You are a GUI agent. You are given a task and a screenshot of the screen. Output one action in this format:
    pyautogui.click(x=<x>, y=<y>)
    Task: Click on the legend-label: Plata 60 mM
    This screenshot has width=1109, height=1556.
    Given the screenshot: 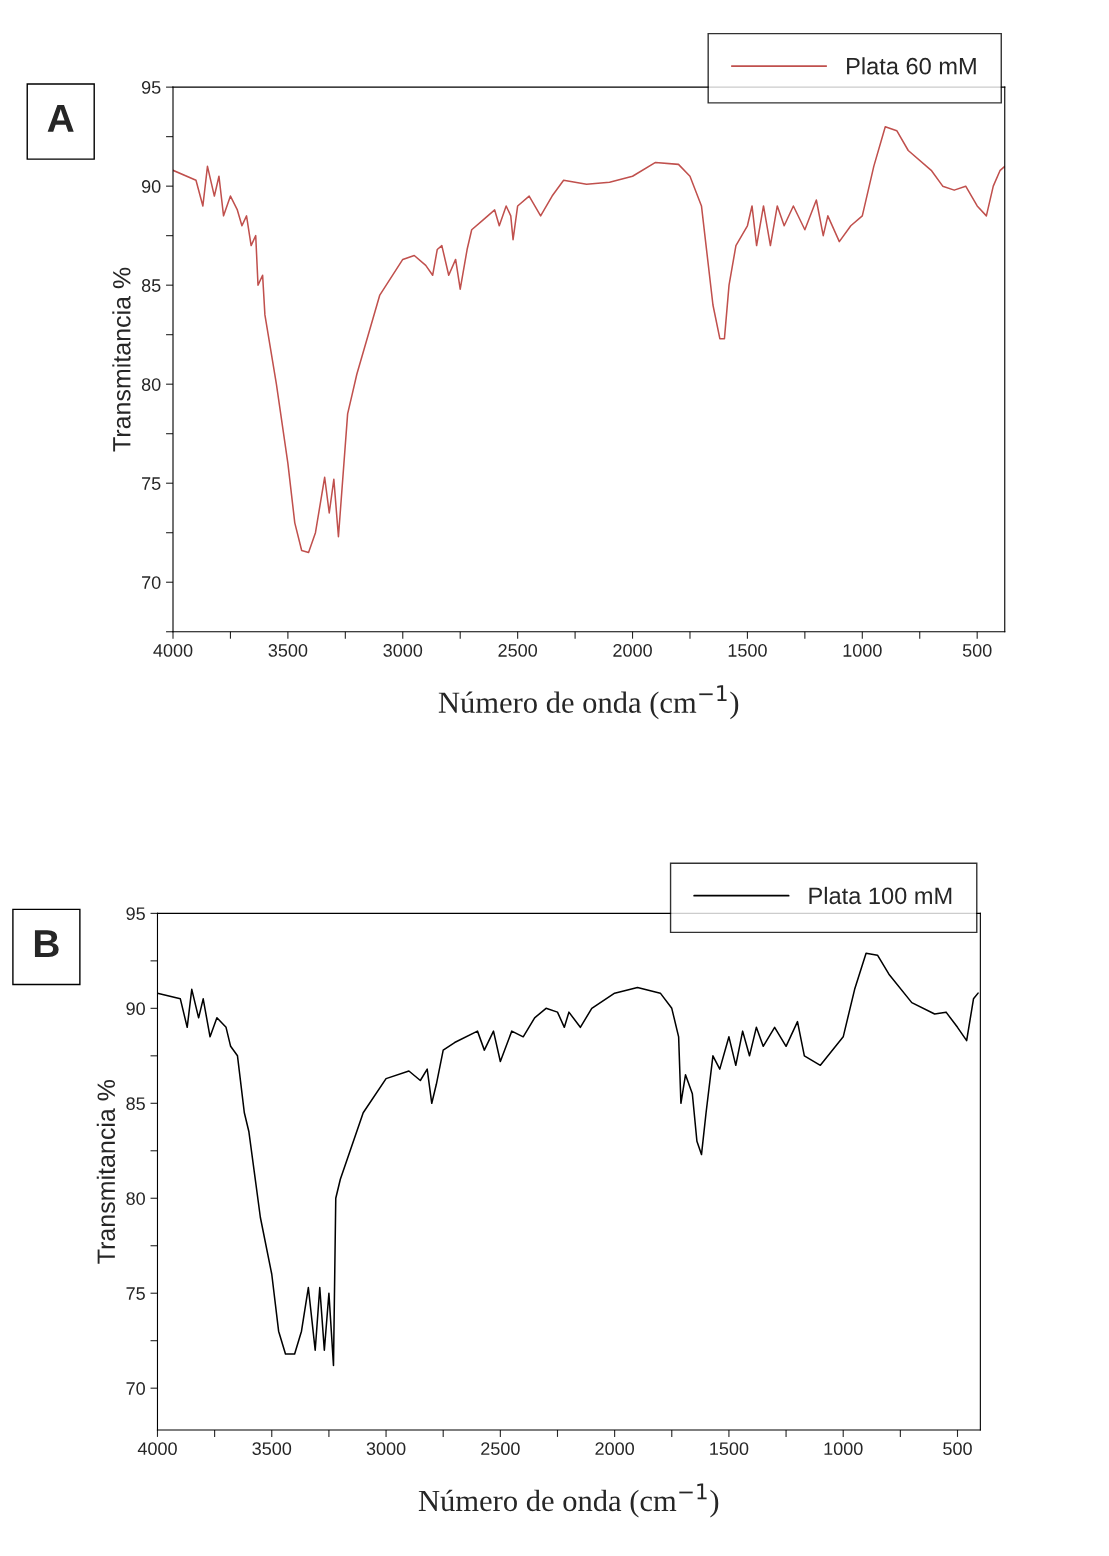 What is the action you would take?
    pyautogui.click(x=911, y=66)
    